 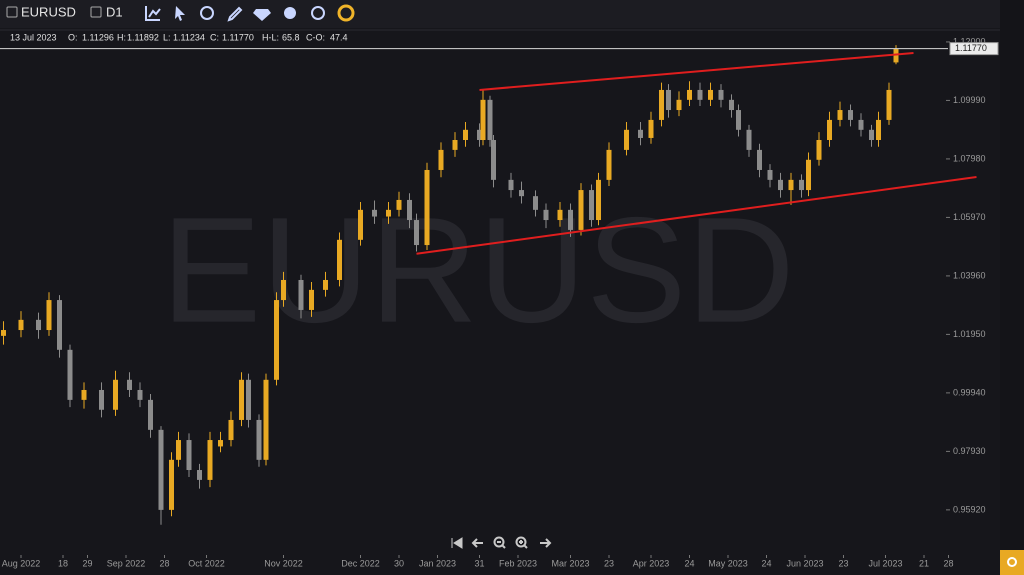 What do you see at coordinates (98, 37) in the screenshot?
I see `info-value: 1.11296` at bounding box center [98, 37].